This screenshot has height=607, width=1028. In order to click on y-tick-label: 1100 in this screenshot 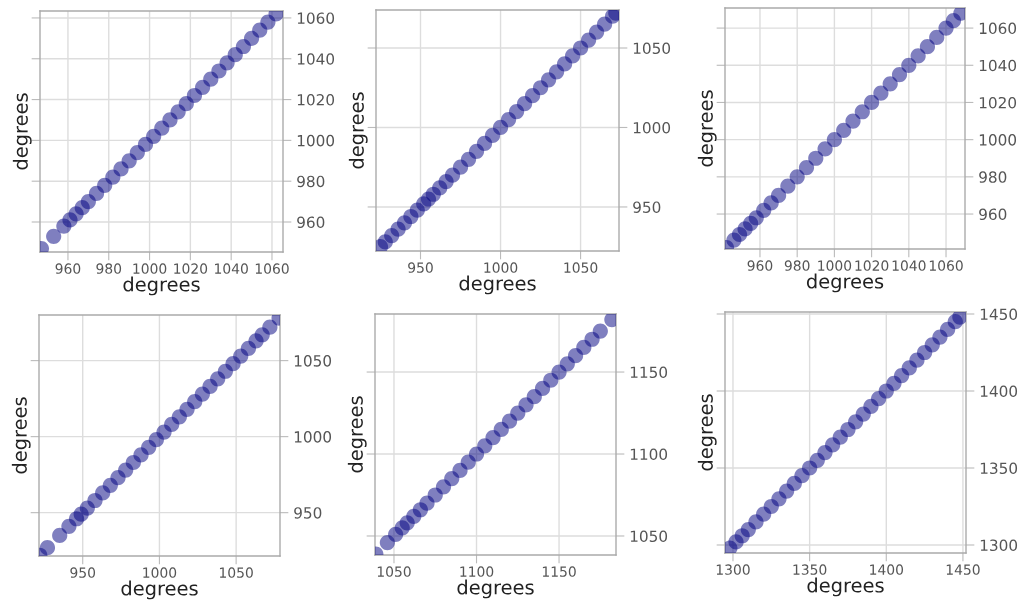, I will do `click(649, 454)`.